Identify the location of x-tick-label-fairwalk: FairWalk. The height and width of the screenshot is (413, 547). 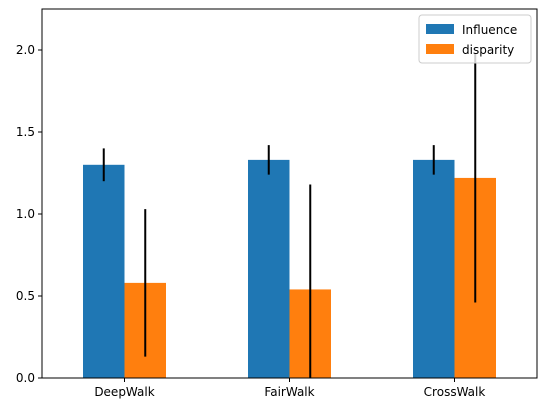
(289, 392).